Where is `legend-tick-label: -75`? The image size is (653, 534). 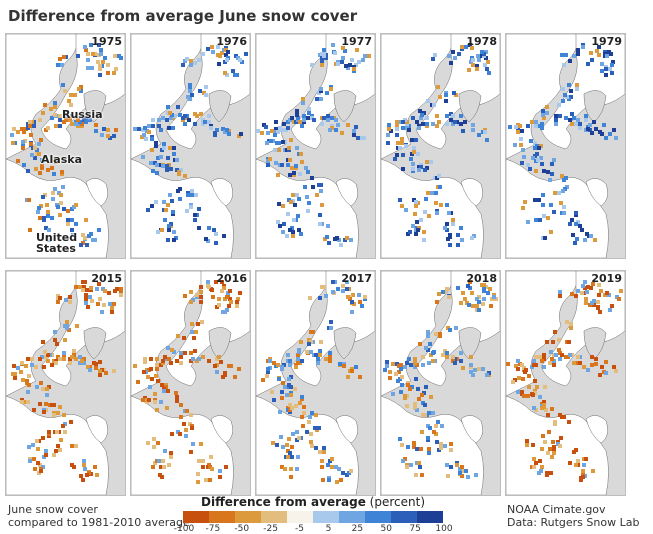
legend-tick-label: -75 is located at coordinates (213, 529).